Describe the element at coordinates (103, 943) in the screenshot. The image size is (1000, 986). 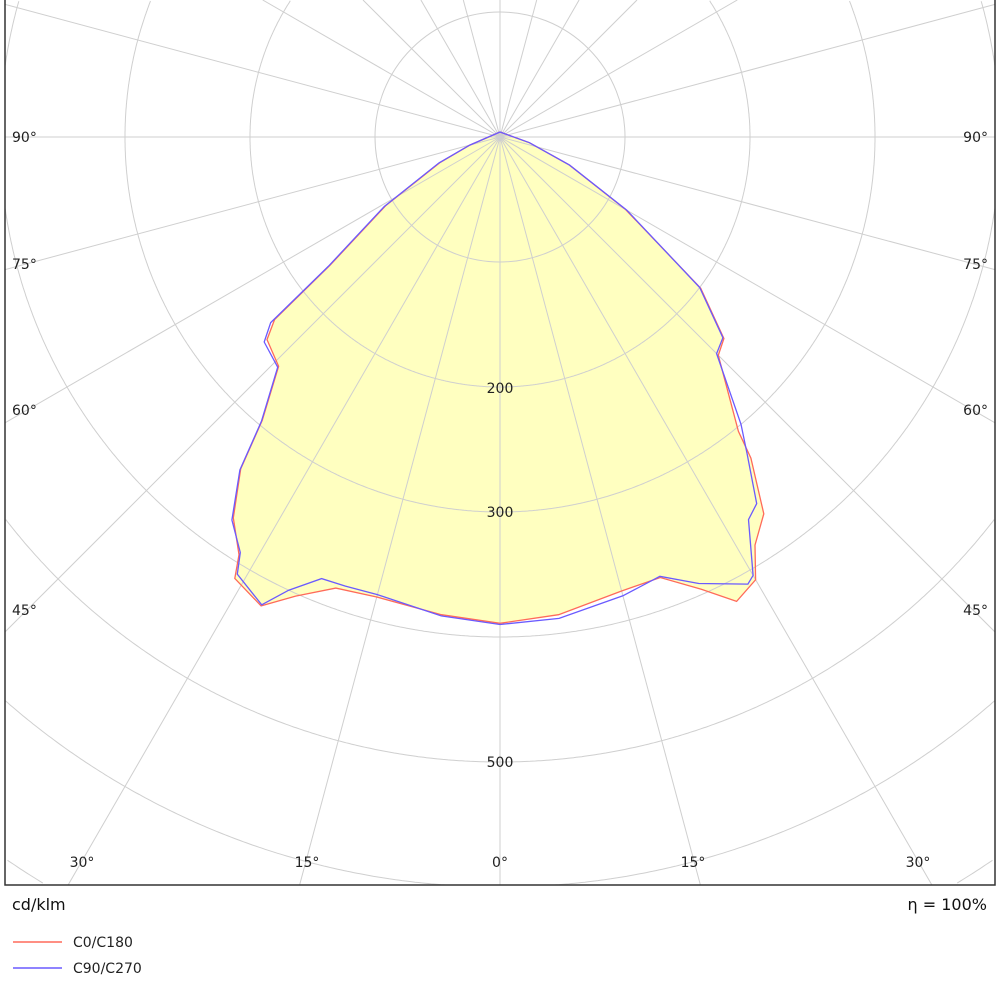
I see `legend-label-c0: C0/C180` at that location.